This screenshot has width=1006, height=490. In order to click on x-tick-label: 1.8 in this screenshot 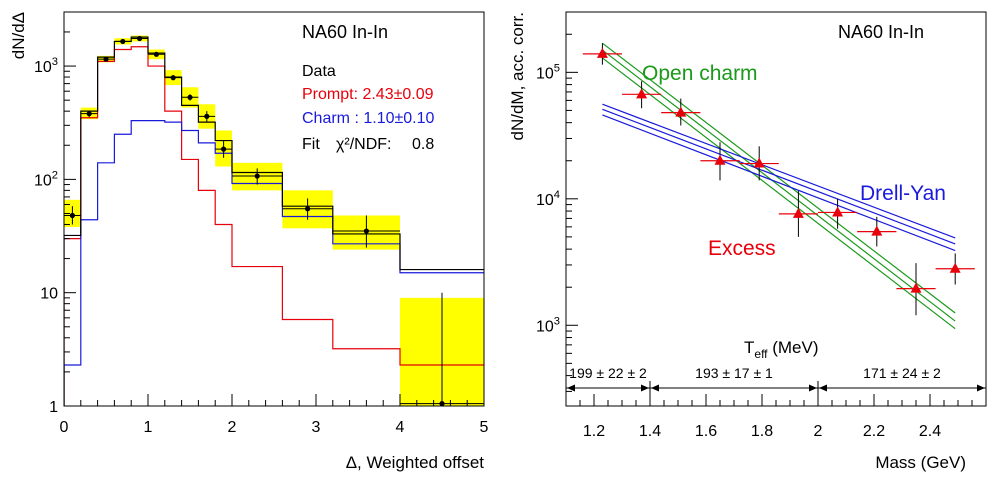, I will do `click(762, 431)`.